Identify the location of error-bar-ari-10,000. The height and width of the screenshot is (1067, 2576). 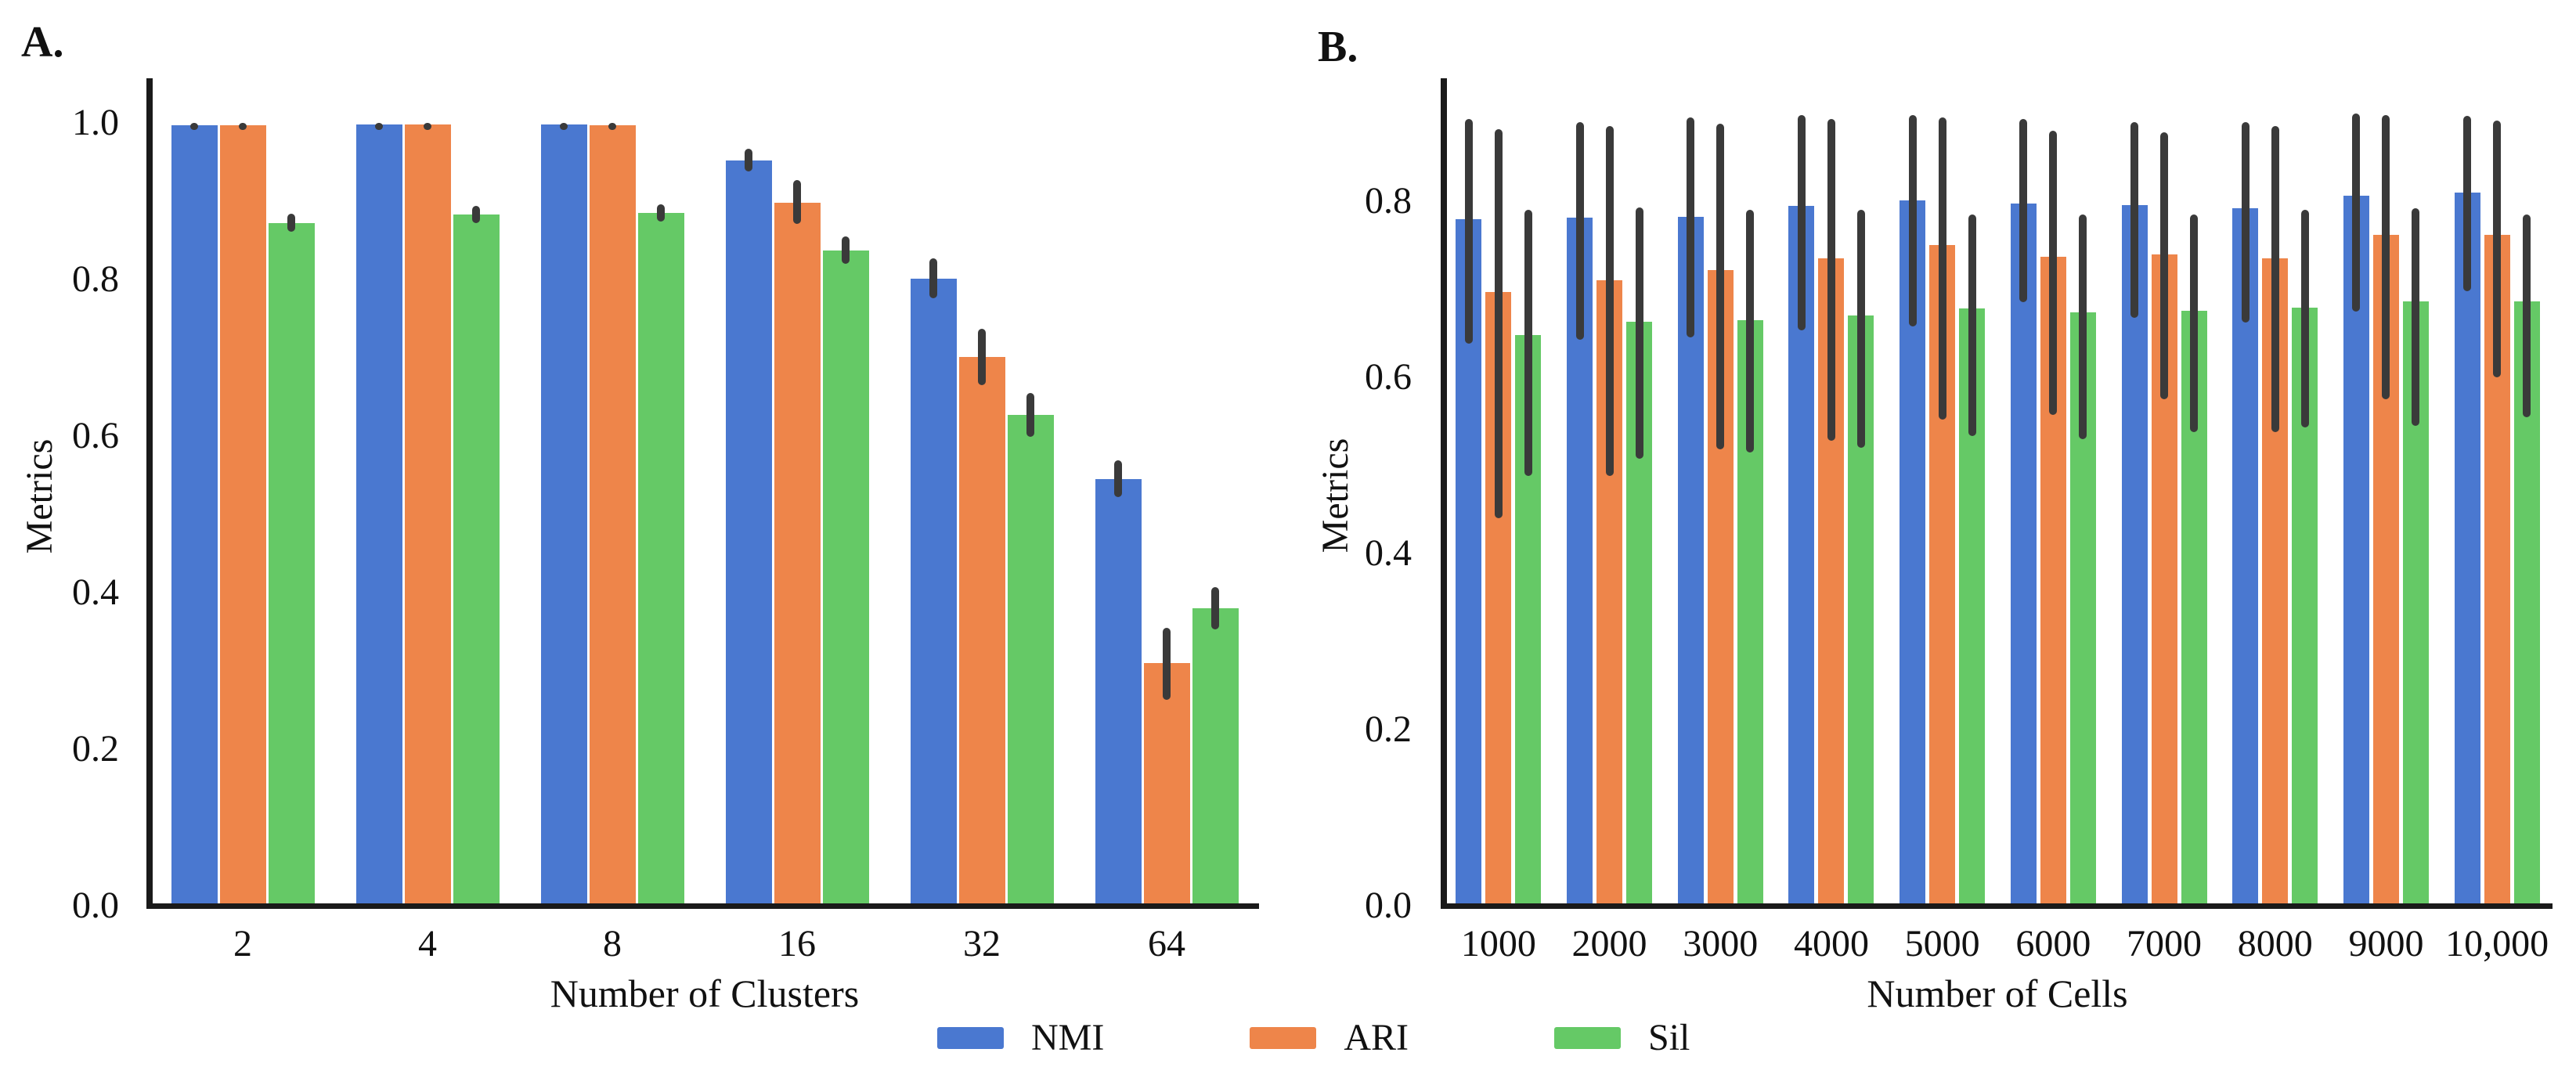
(2497, 248).